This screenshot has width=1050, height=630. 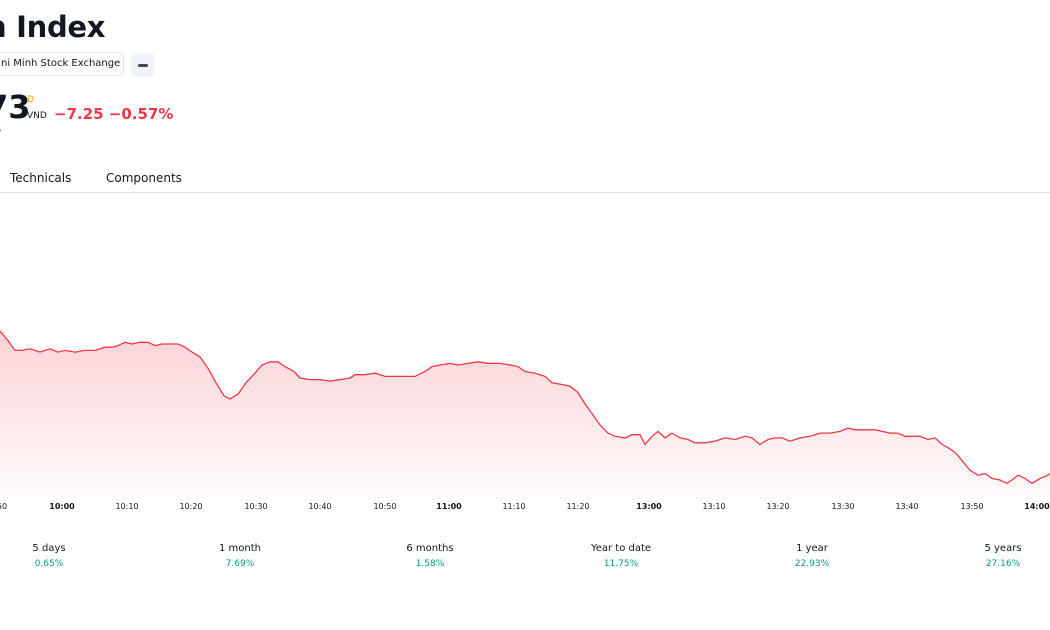 What do you see at coordinates (906, 506) in the screenshot?
I see `x-tick-label: 13:40` at bounding box center [906, 506].